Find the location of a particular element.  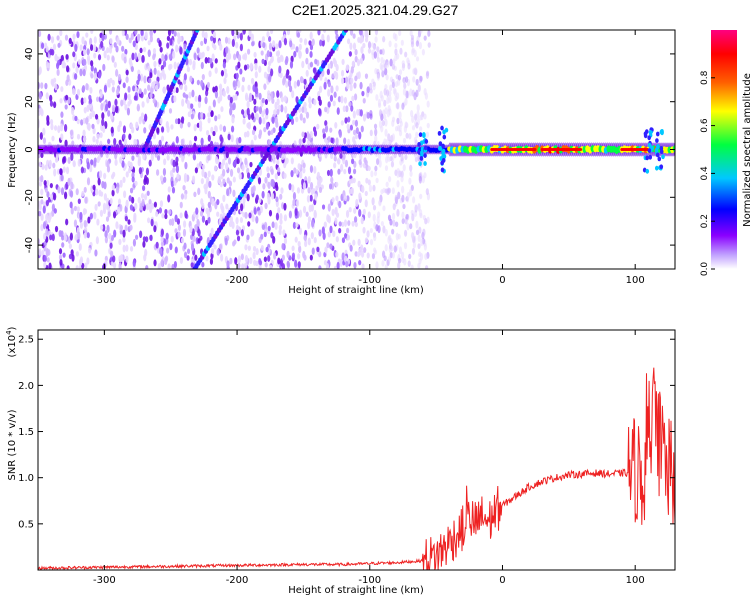

snr-y-multiplier: (x104) is located at coordinates (11, 341).